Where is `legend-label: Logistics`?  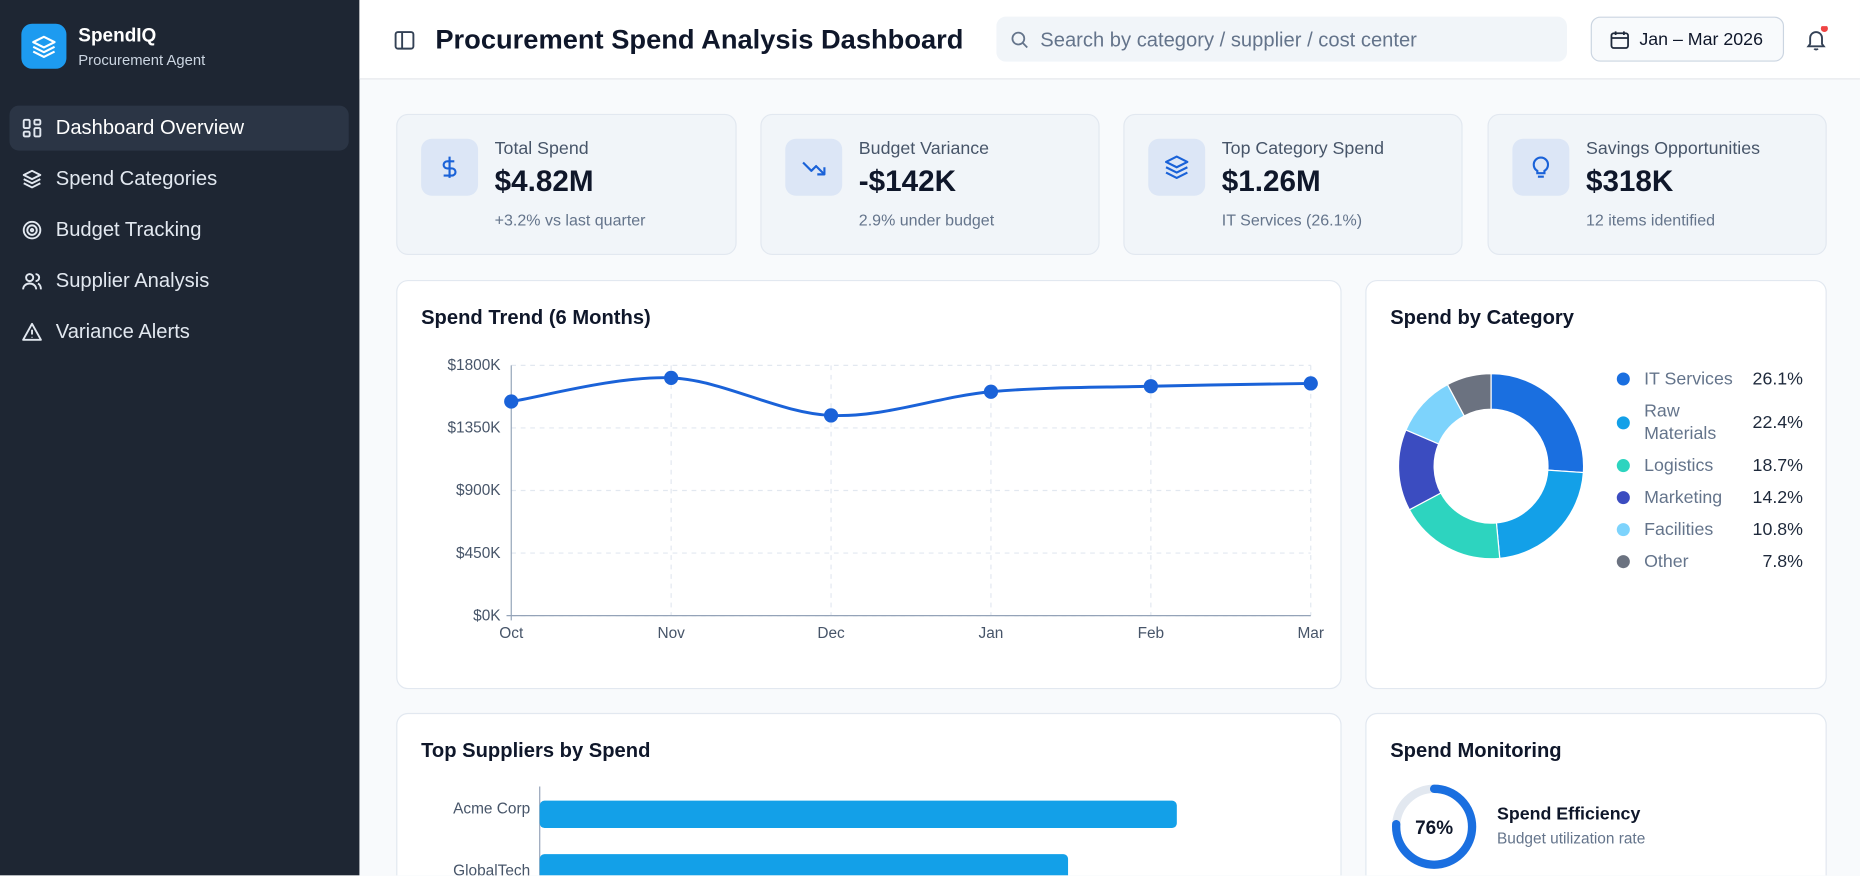 legend-label: Logistics is located at coordinates (1679, 465).